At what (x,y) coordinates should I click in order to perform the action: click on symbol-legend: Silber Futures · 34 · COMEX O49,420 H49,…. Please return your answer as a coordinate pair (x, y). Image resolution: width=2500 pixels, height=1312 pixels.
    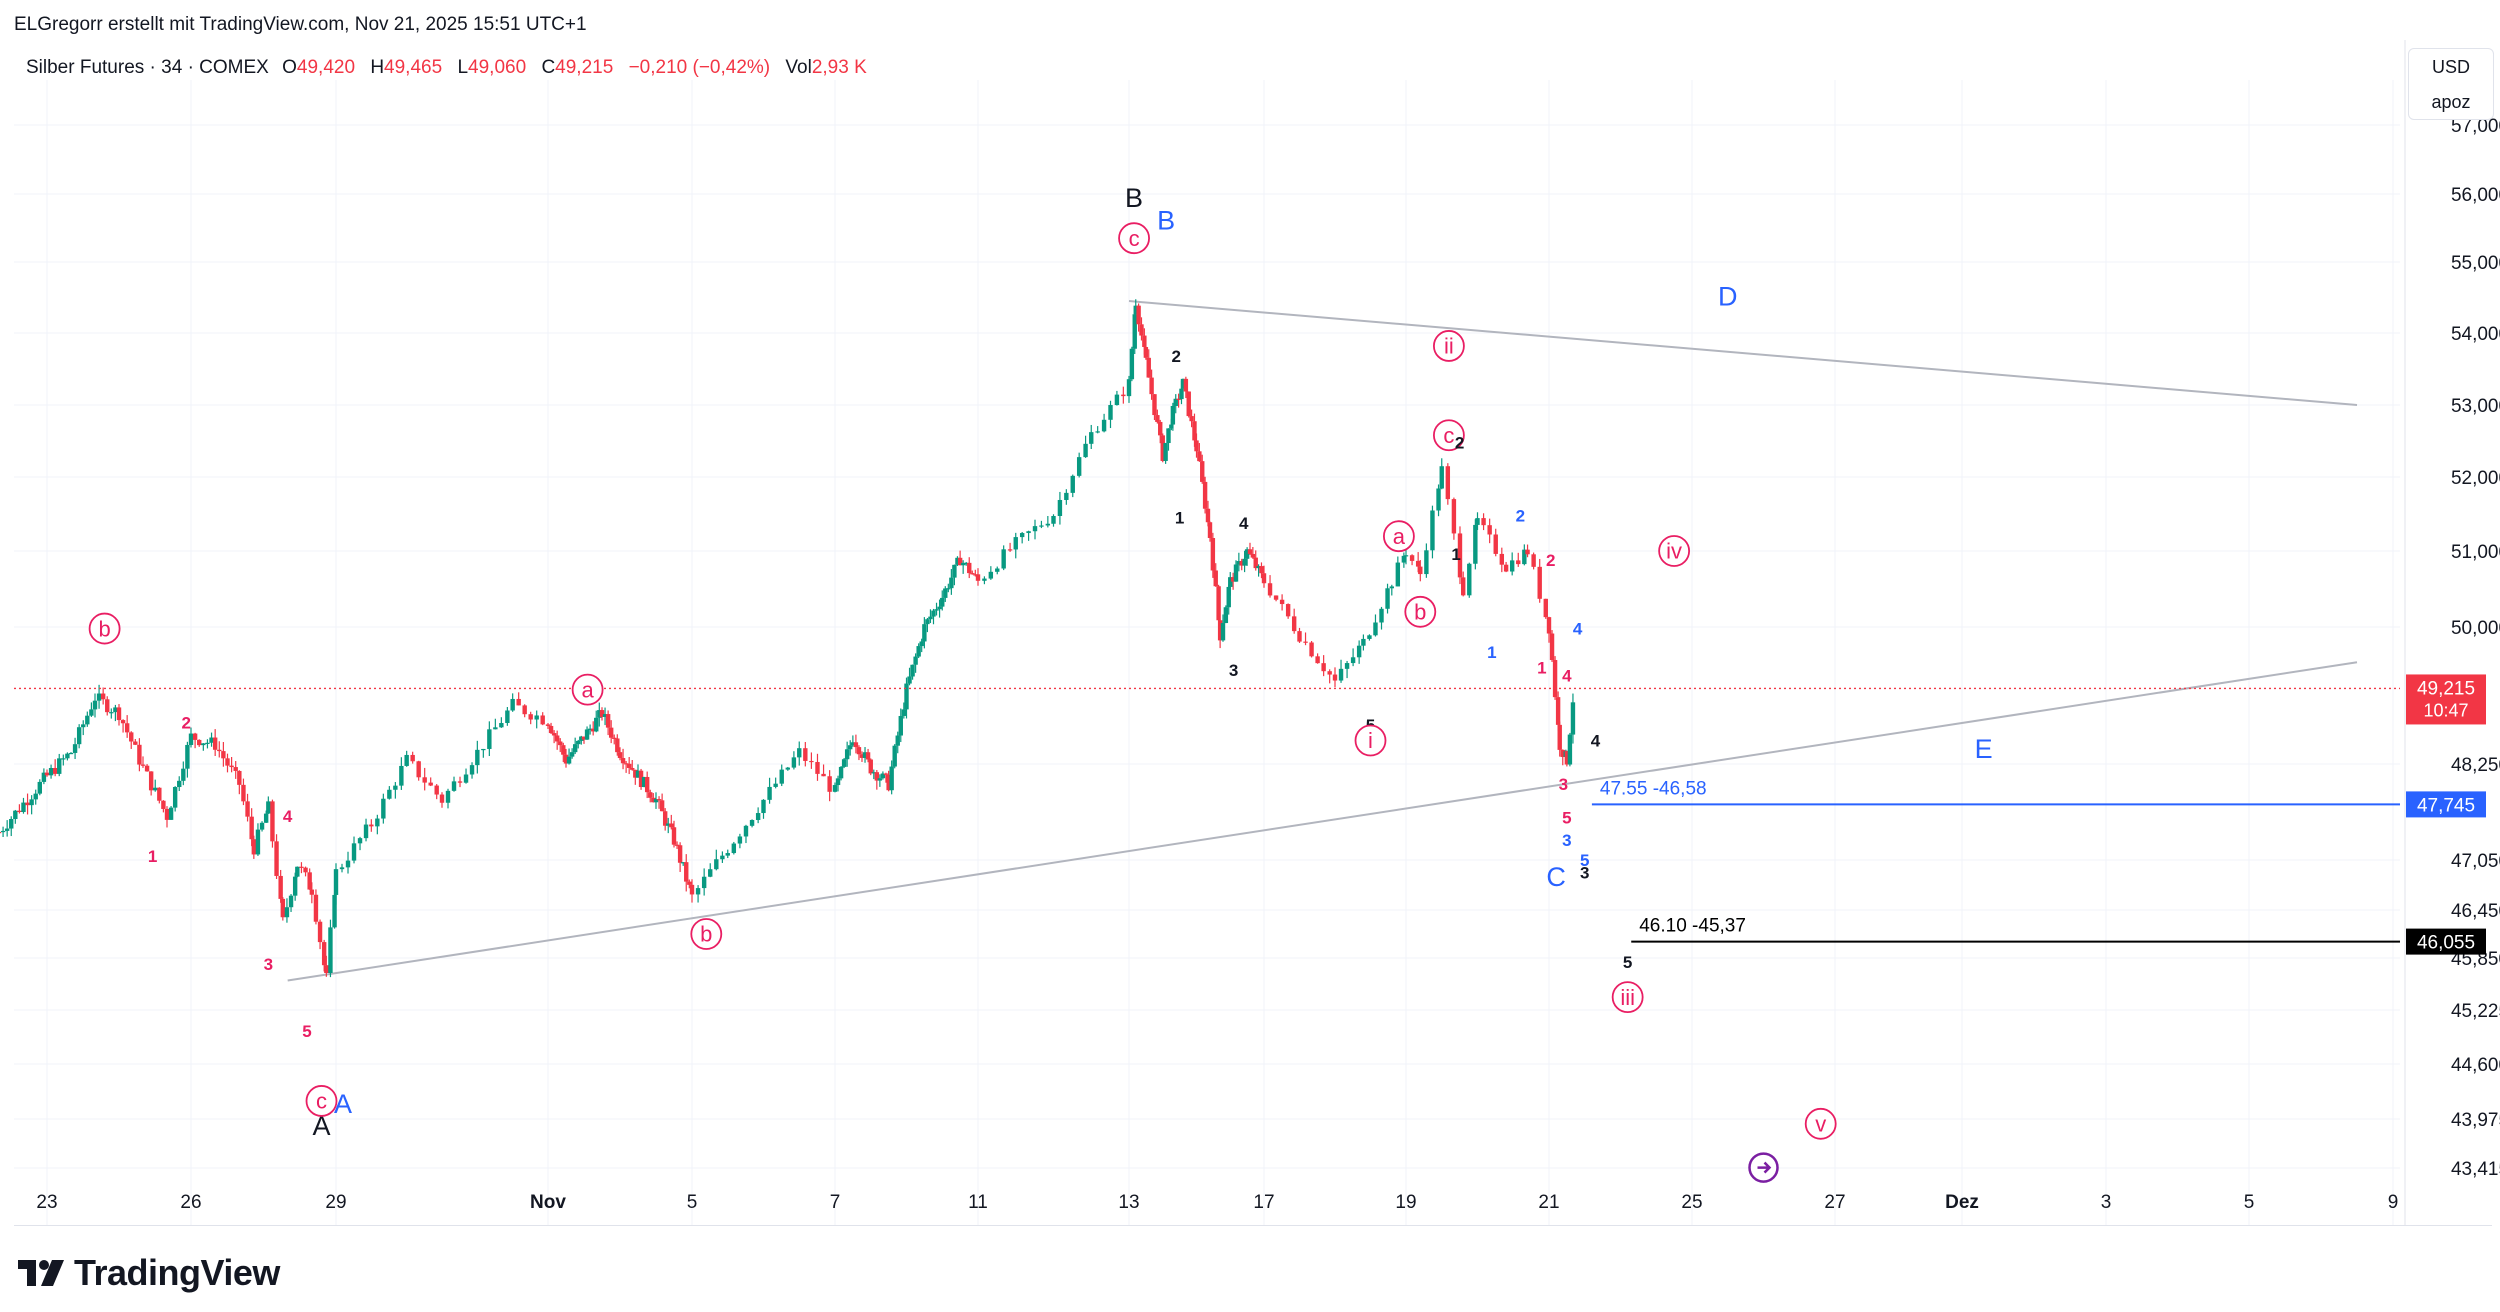
    Looking at the image, I should click on (451, 68).